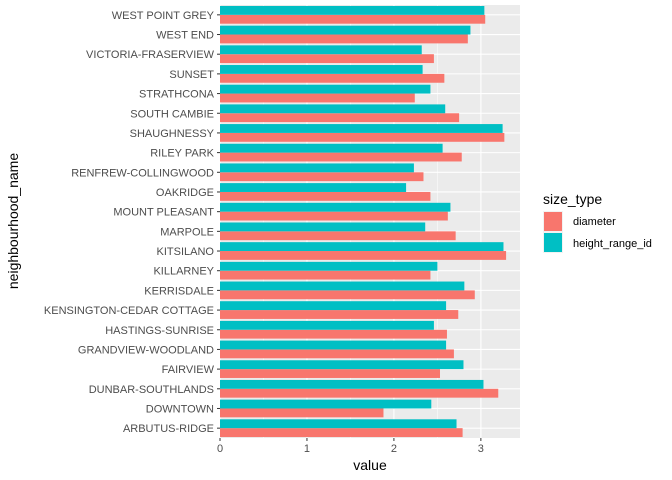  What do you see at coordinates (370, 465) in the screenshot?
I see `x-axis-title: value` at bounding box center [370, 465].